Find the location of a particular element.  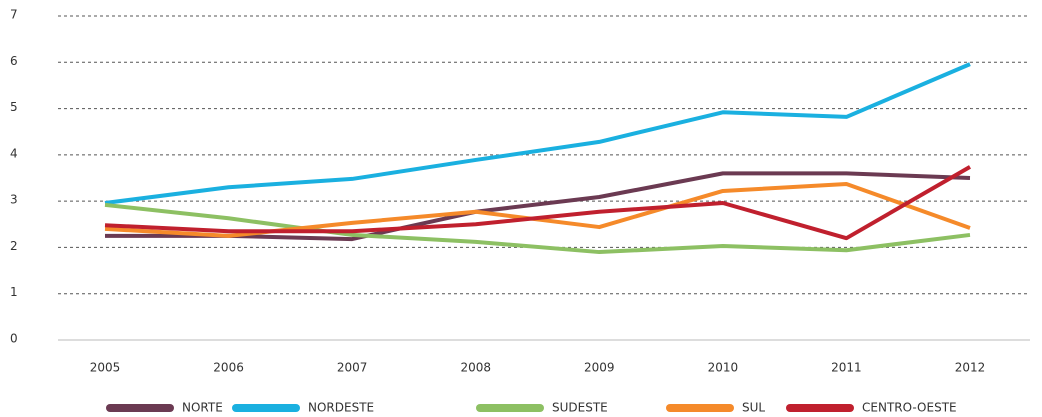

legend-label: NORDESTE is located at coordinates (341, 408).